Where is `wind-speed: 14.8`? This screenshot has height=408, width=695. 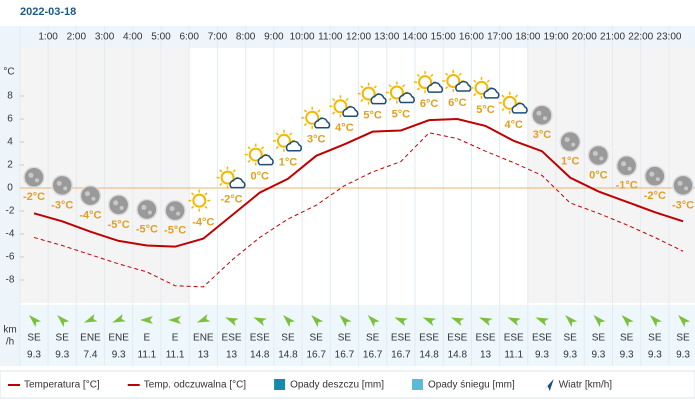
wind-speed: 14.8 is located at coordinates (260, 355).